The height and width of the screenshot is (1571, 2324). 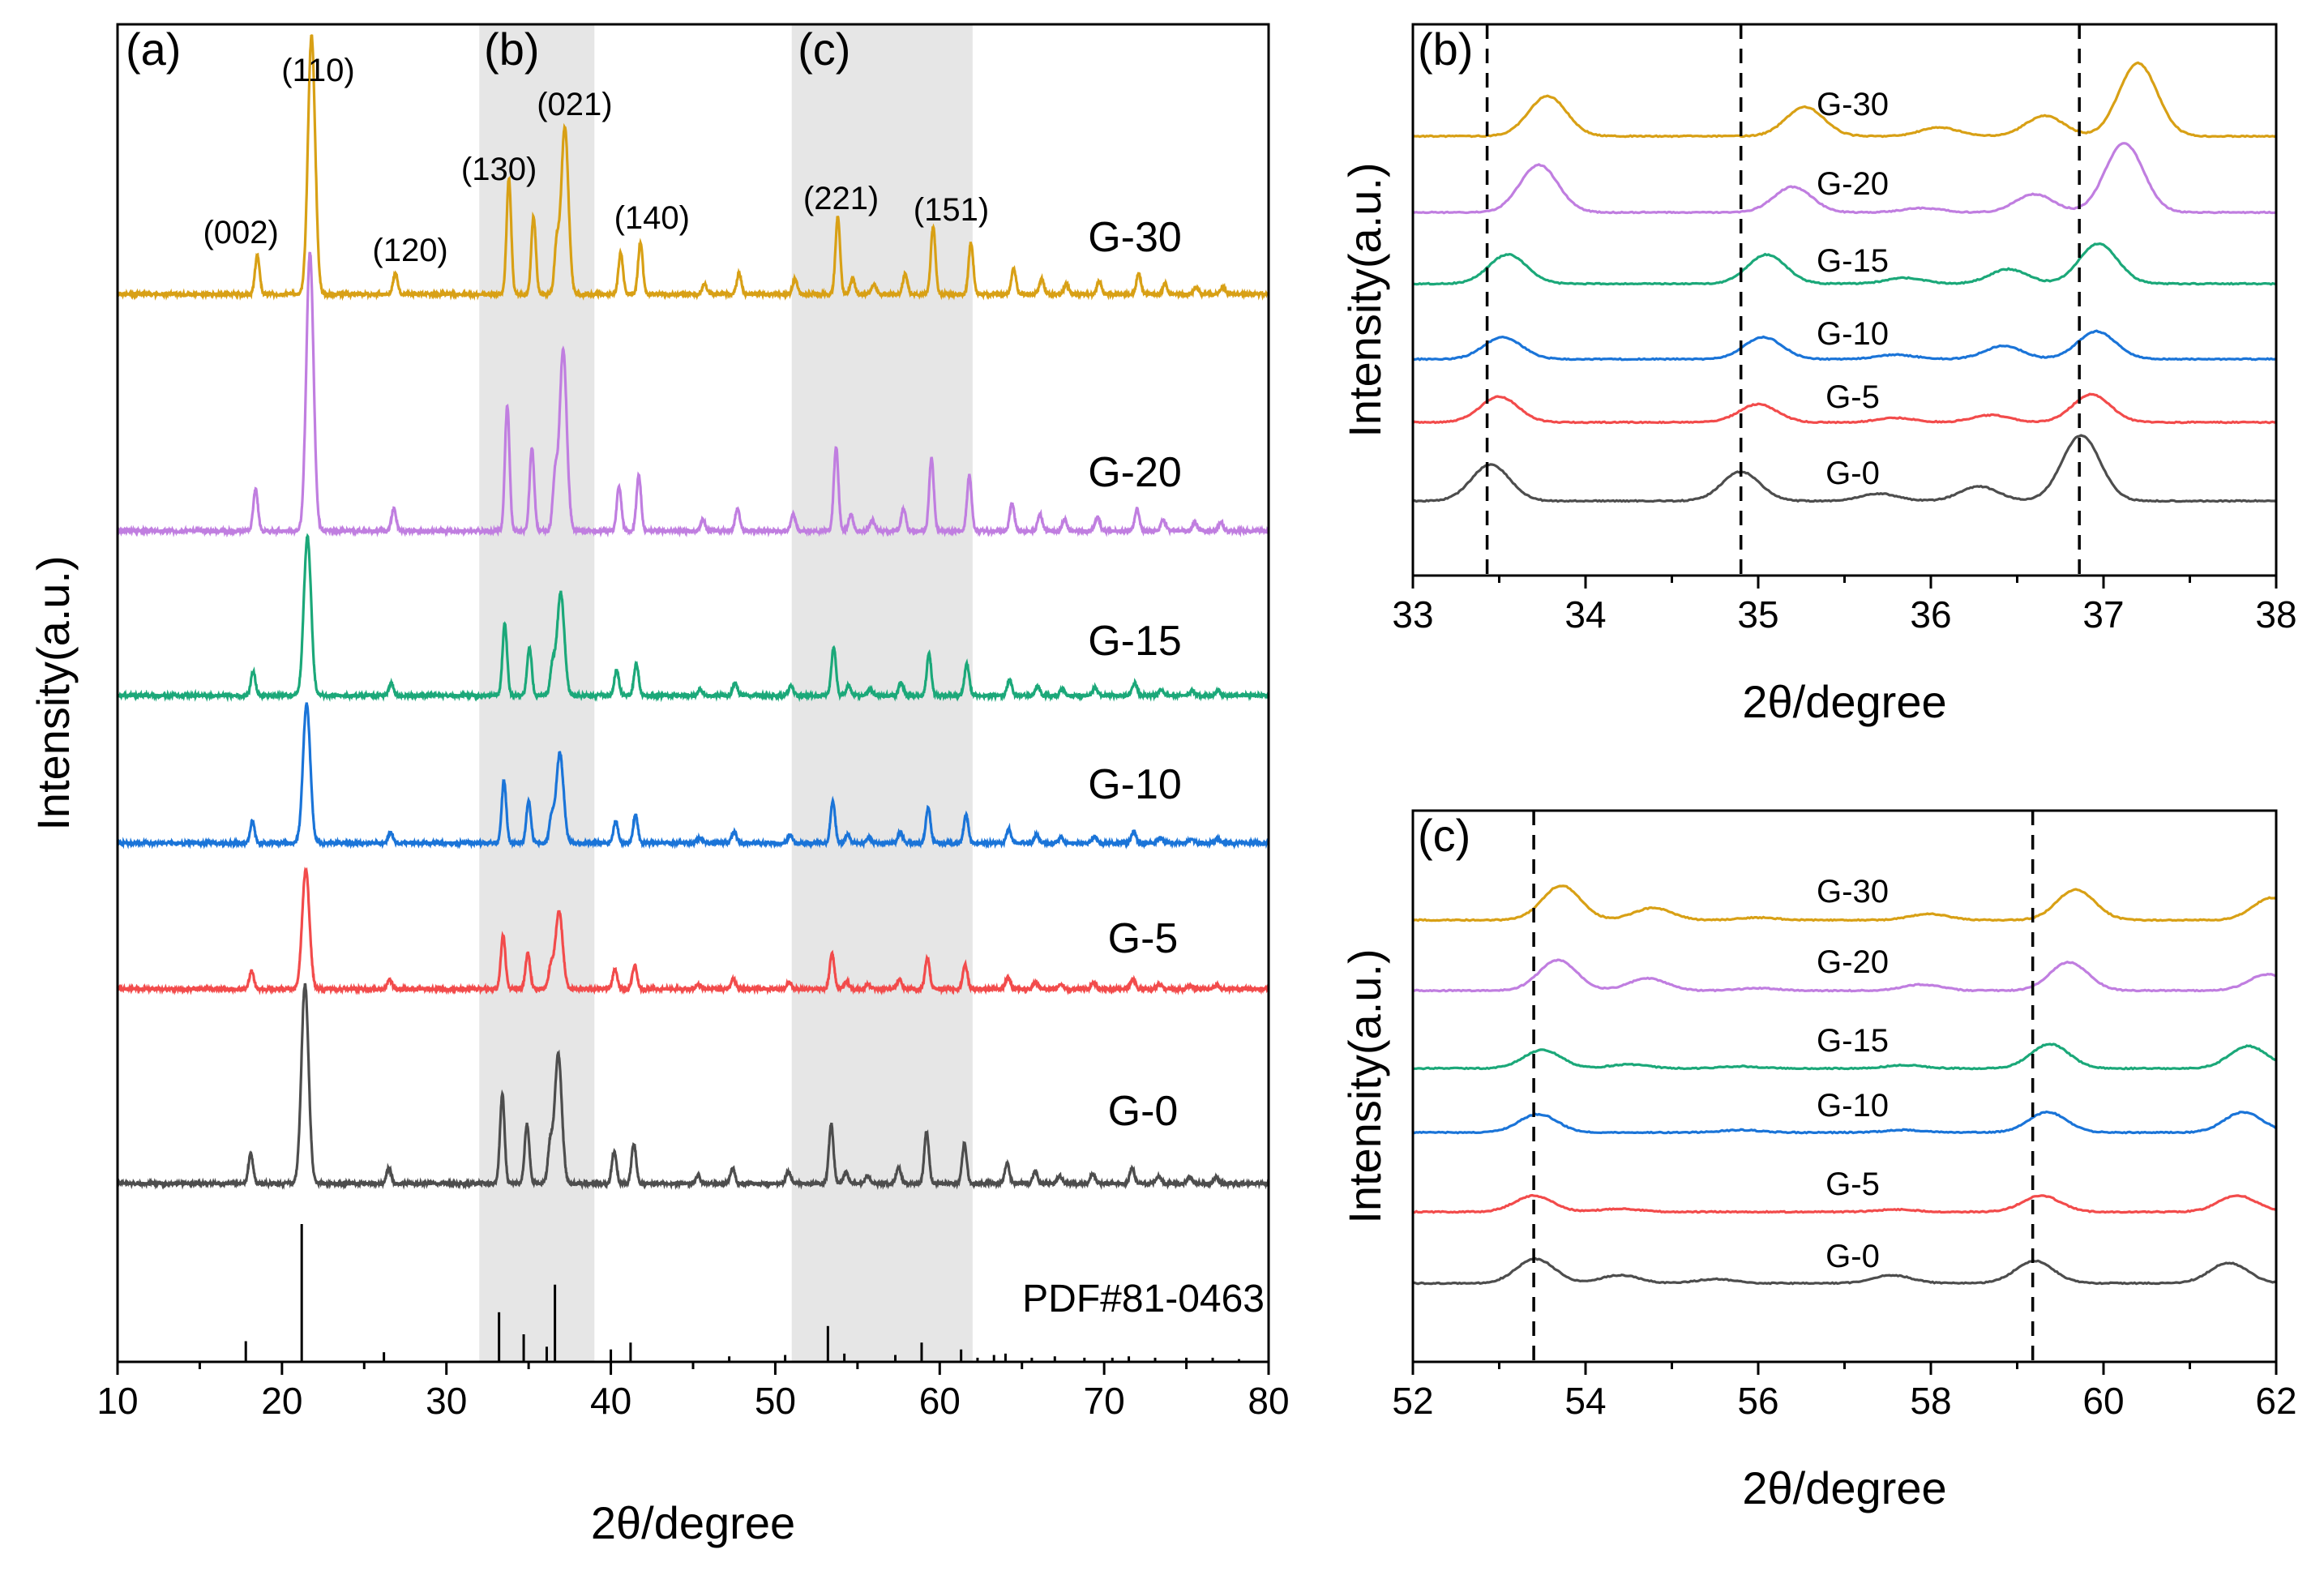 I want to click on inset-b-x-tick-label: 34, so click(x=1585, y=614).